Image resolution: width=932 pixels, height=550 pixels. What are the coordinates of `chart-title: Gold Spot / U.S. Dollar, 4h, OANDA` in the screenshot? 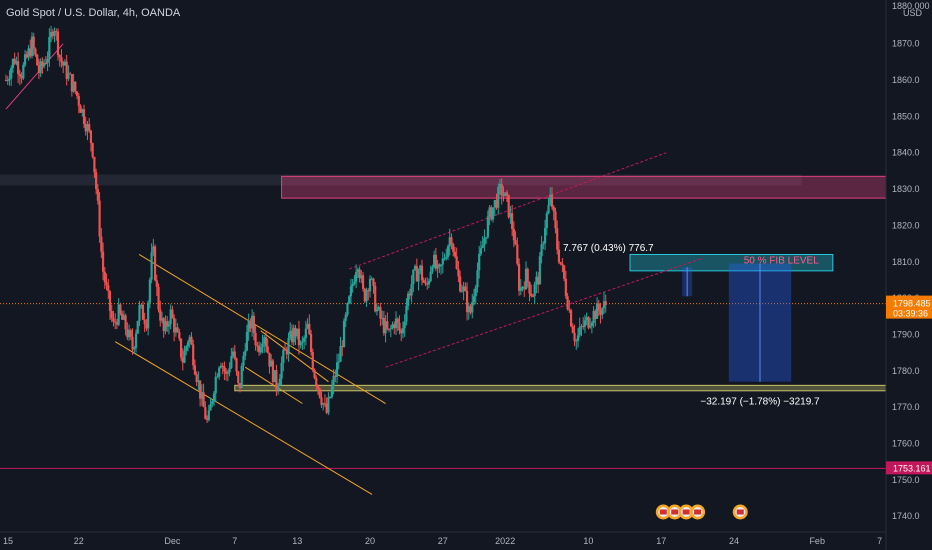 It's located at (93, 13).